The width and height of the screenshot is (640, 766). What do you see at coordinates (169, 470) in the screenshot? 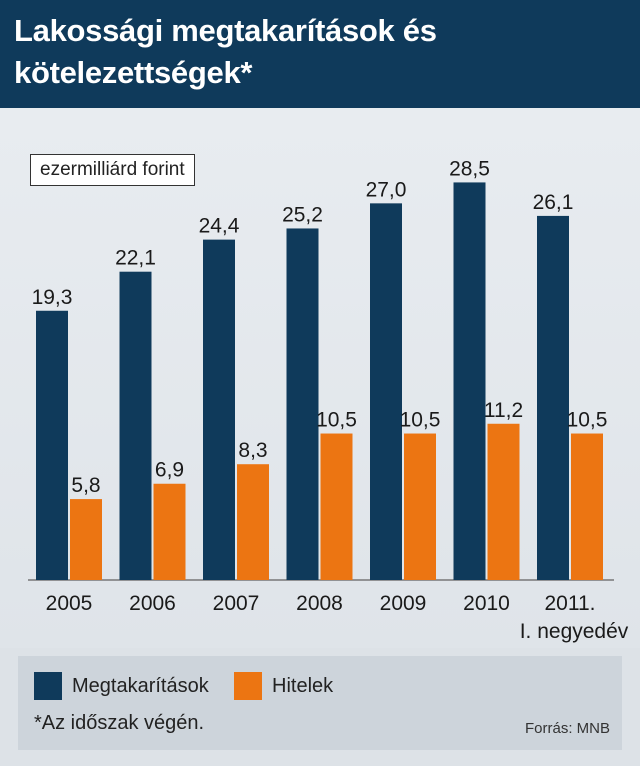
I see `data-label-hitelek-1: 6,9` at bounding box center [169, 470].